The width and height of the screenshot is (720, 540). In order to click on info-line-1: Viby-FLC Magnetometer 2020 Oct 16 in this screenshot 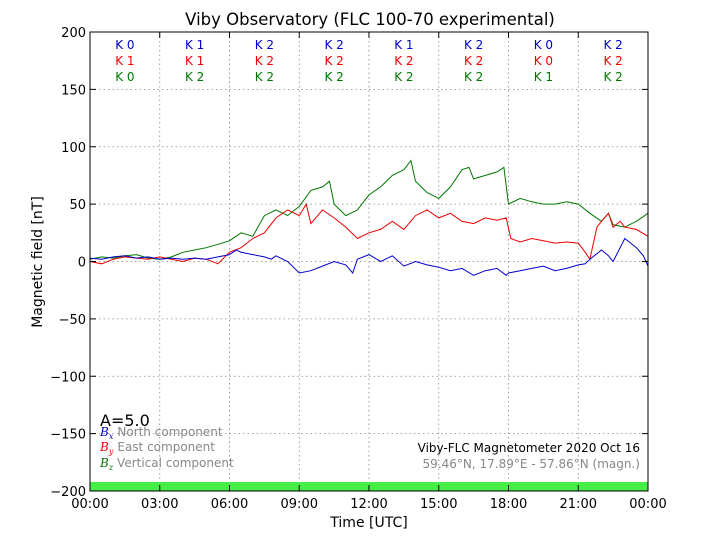, I will do `click(529, 448)`.